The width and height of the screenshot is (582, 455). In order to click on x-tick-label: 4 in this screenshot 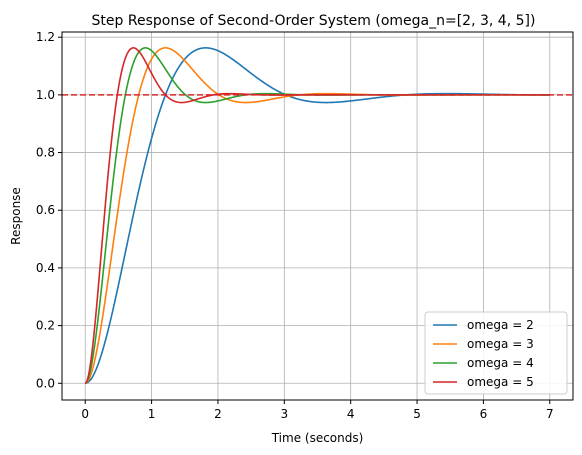, I will do `click(351, 414)`.